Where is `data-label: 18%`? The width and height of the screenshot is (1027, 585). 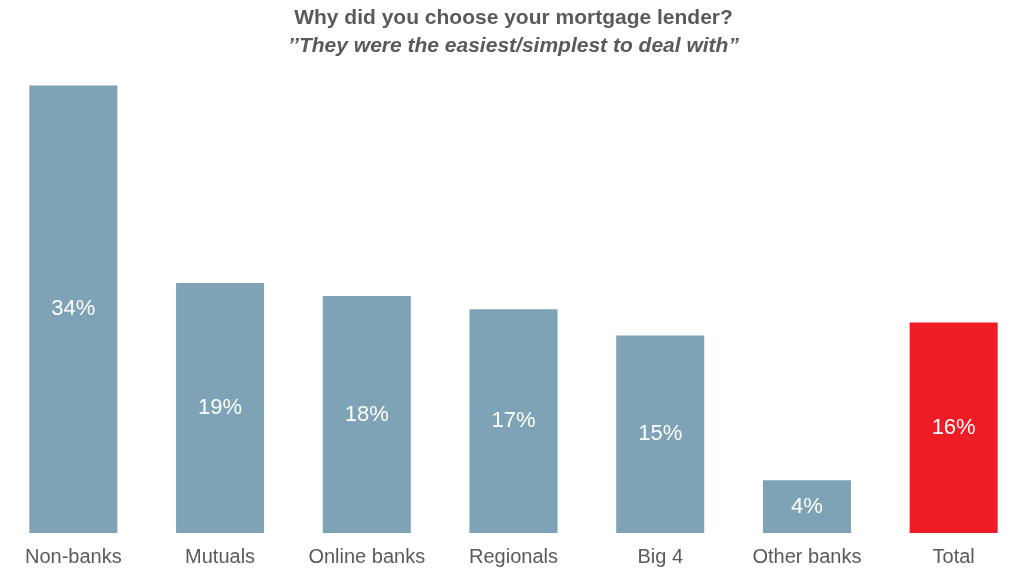 data-label: 18% is located at coordinates (366, 413).